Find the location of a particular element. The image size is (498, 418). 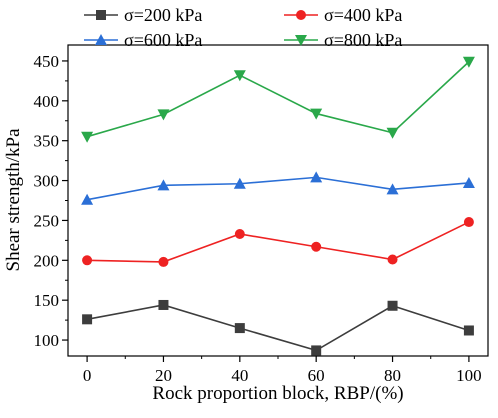

y-tick-label: 350 is located at coordinates (47, 141).